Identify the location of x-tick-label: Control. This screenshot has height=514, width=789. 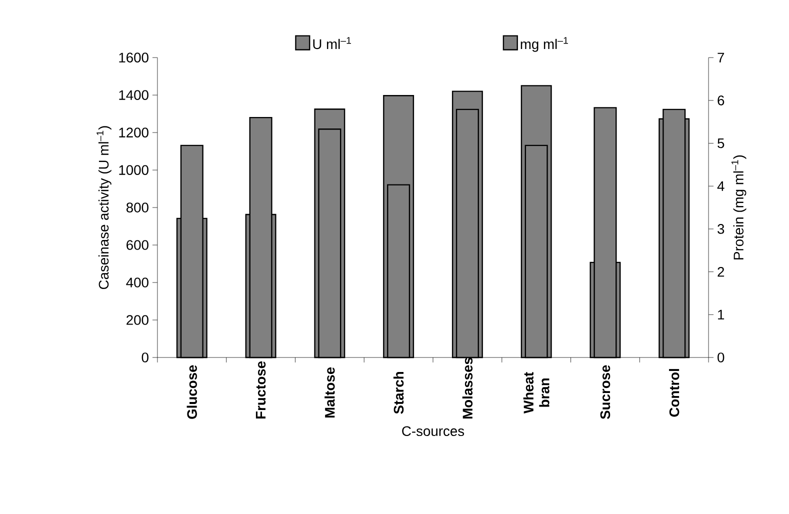
(674, 392).